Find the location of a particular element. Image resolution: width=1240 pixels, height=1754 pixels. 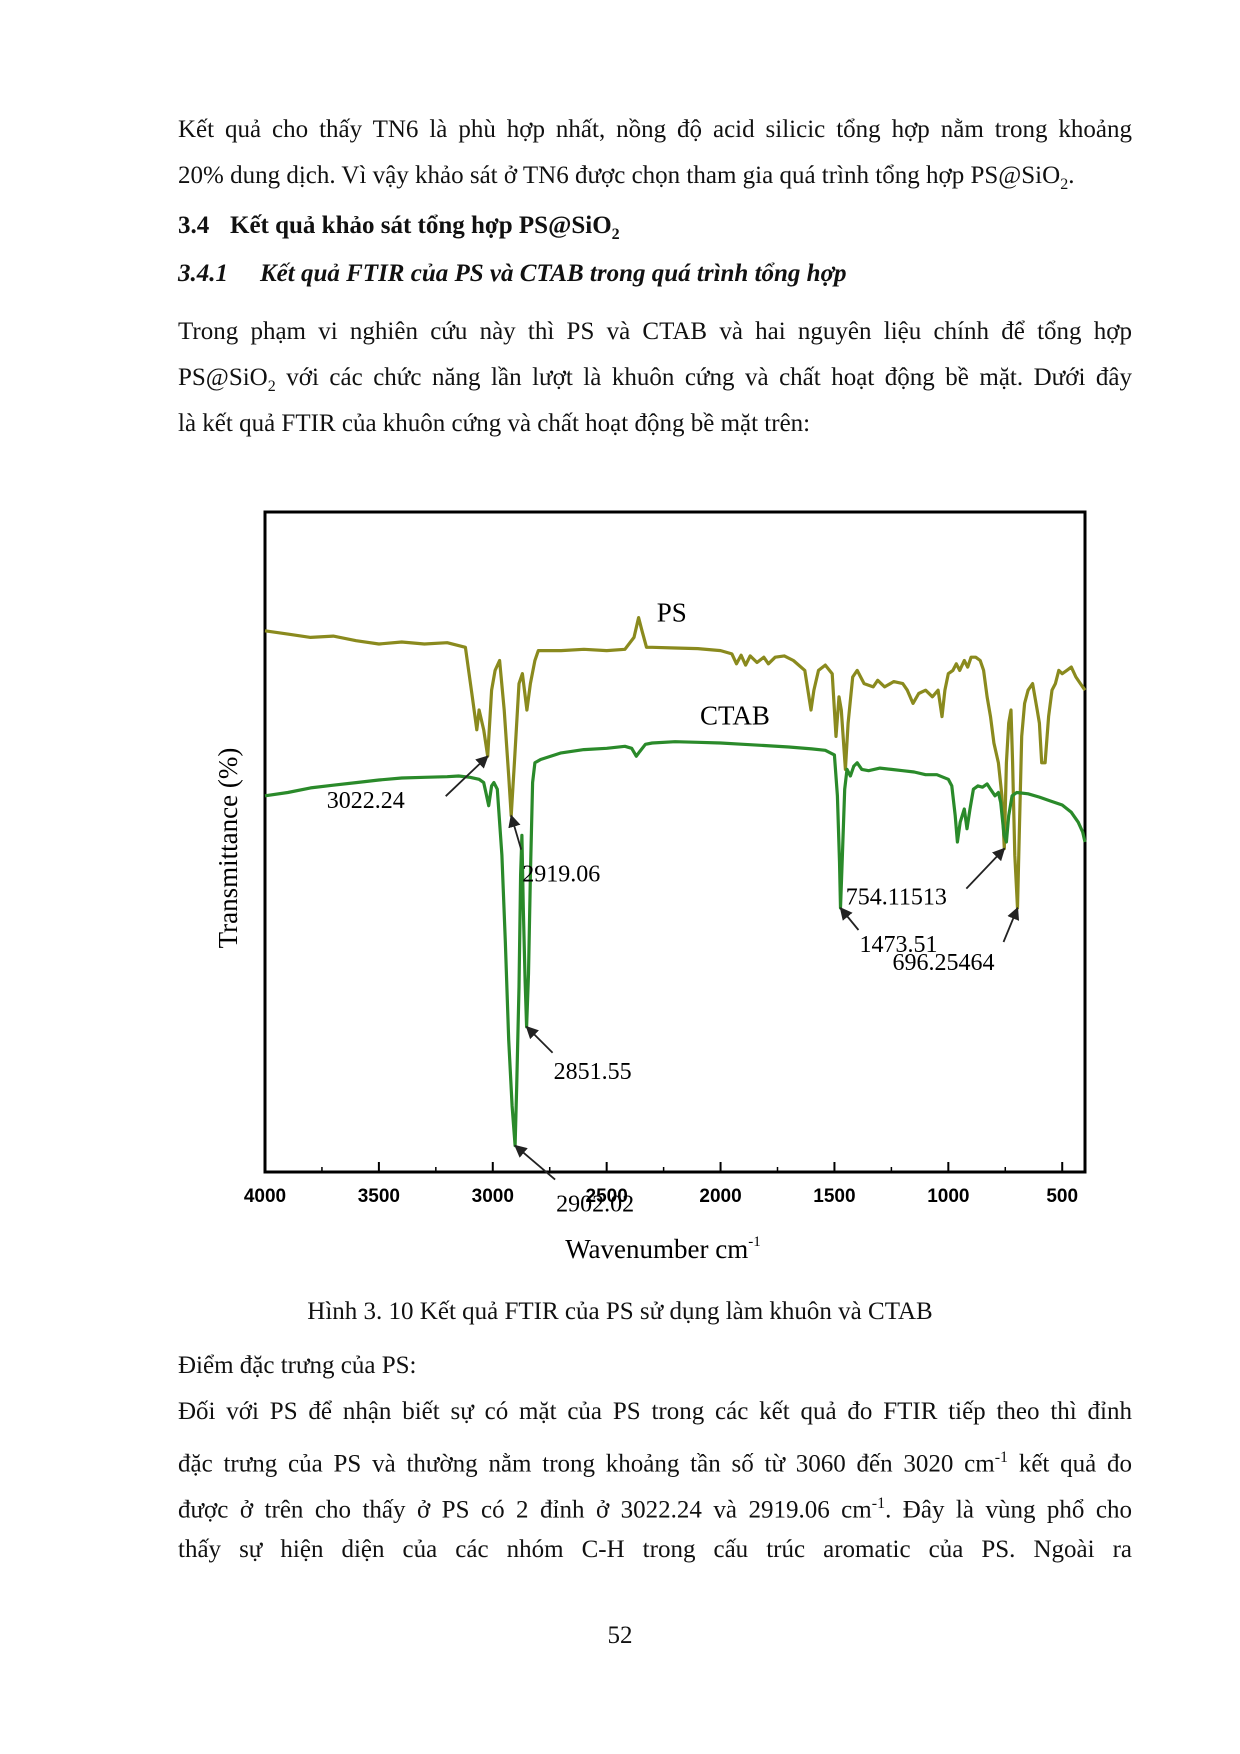

annotation-label: 2919.06 is located at coordinates (561, 875).